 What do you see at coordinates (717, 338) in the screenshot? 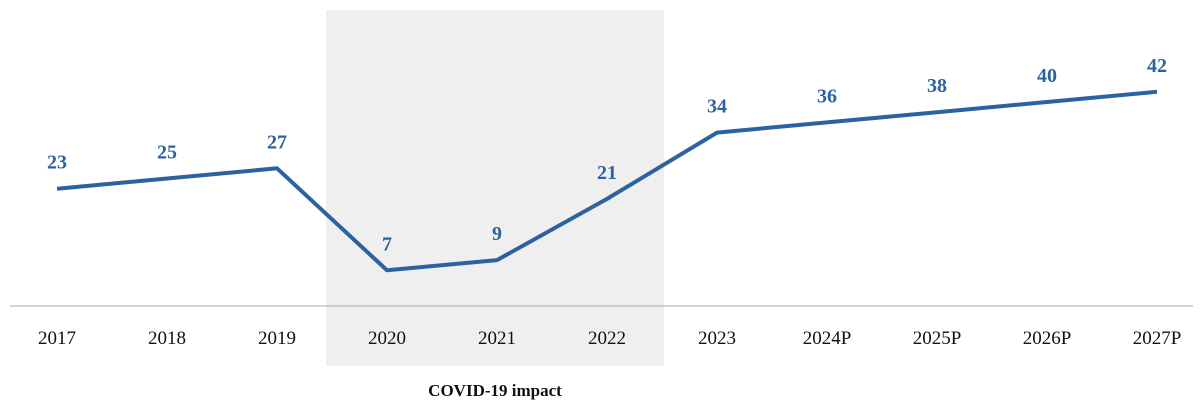
I see `x-tick-2023: 2023` at bounding box center [717, 338].